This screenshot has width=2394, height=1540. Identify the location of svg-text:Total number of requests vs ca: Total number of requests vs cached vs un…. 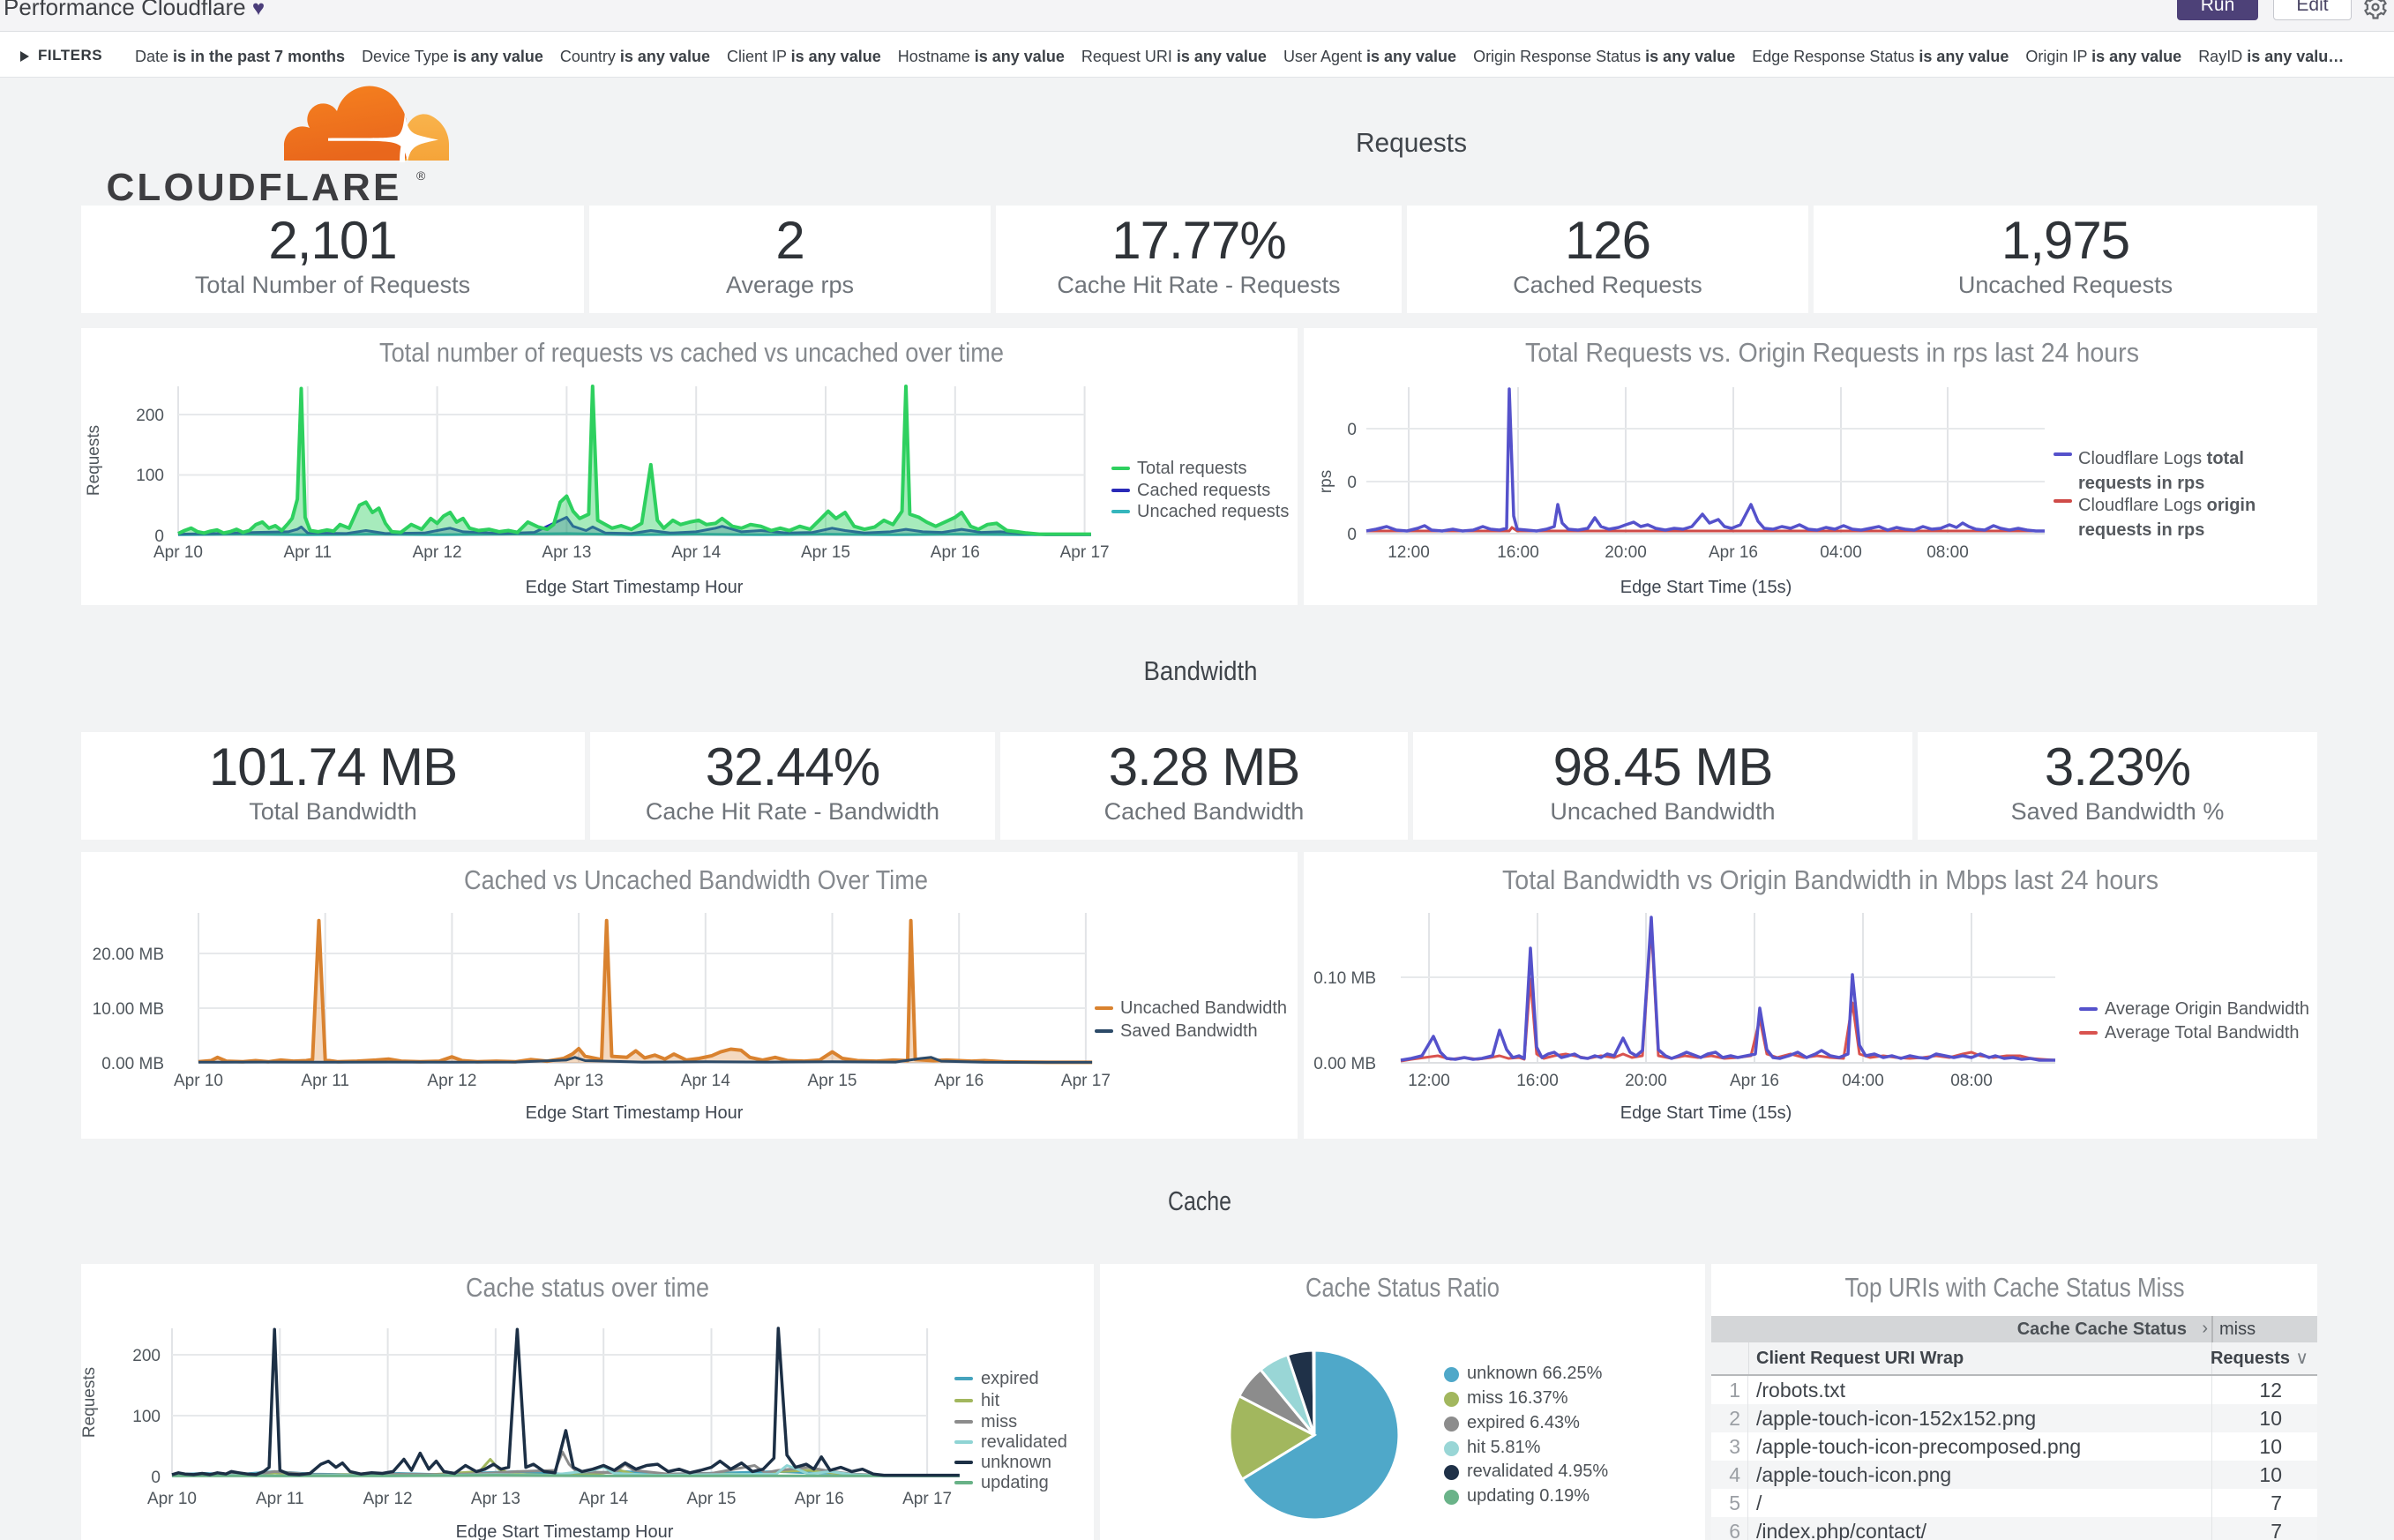
(691, 352).